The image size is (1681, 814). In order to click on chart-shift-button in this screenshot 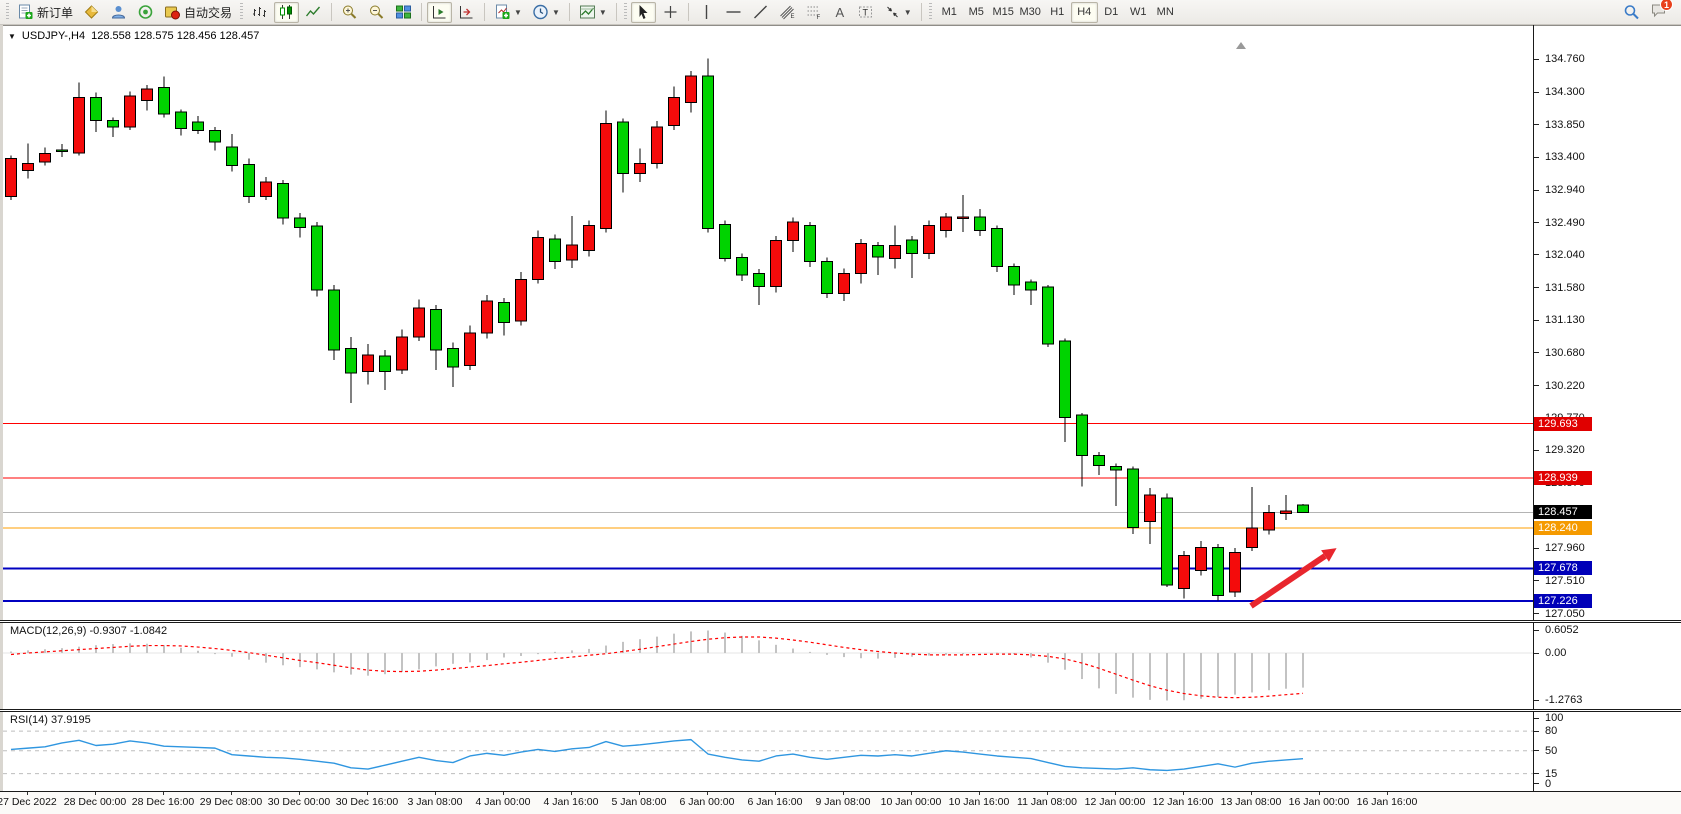, I will do `click(466, 12)`.